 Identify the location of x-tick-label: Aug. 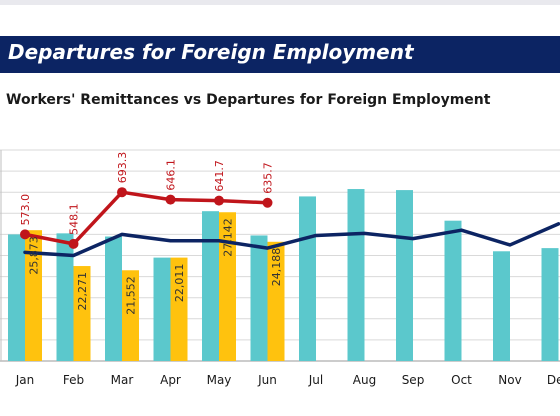
(364, 380).